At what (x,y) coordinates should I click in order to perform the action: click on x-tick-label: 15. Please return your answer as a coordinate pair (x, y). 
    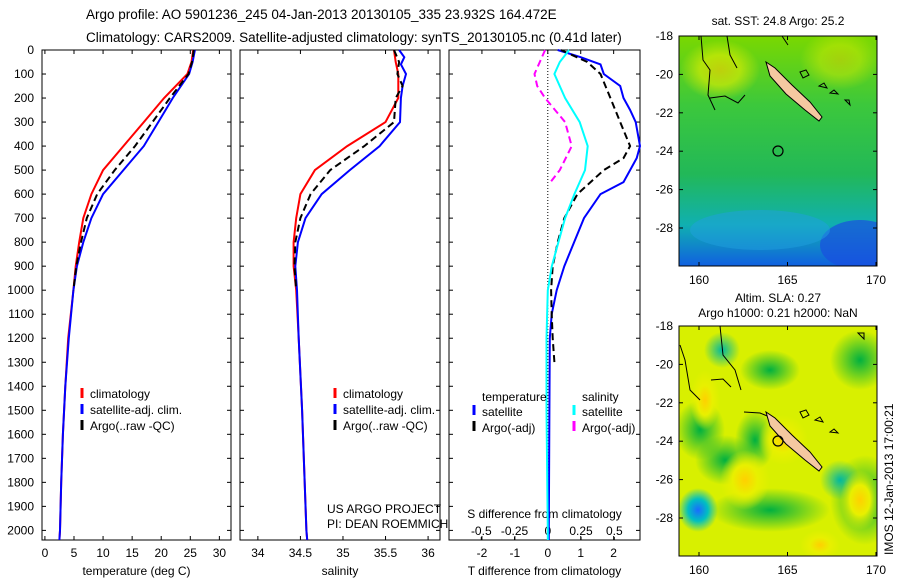
    Looking at the image, I should click on (132, 553).